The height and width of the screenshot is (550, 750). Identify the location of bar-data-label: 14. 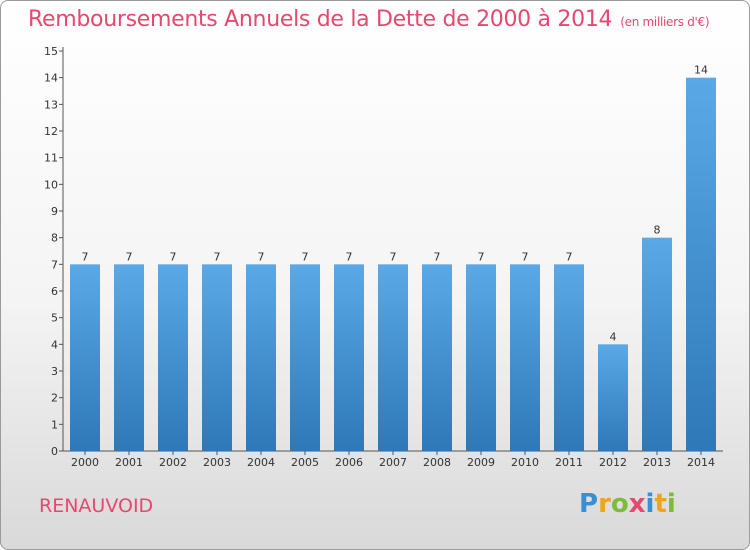
(701, 70).